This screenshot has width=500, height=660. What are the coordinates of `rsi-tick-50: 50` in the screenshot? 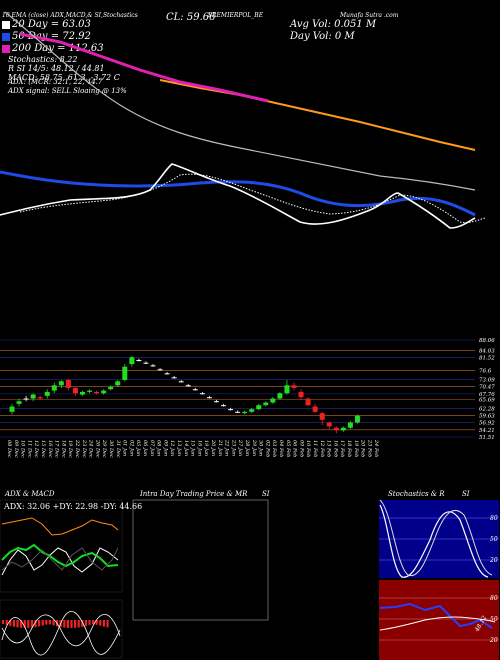 It's located at (494, 619).